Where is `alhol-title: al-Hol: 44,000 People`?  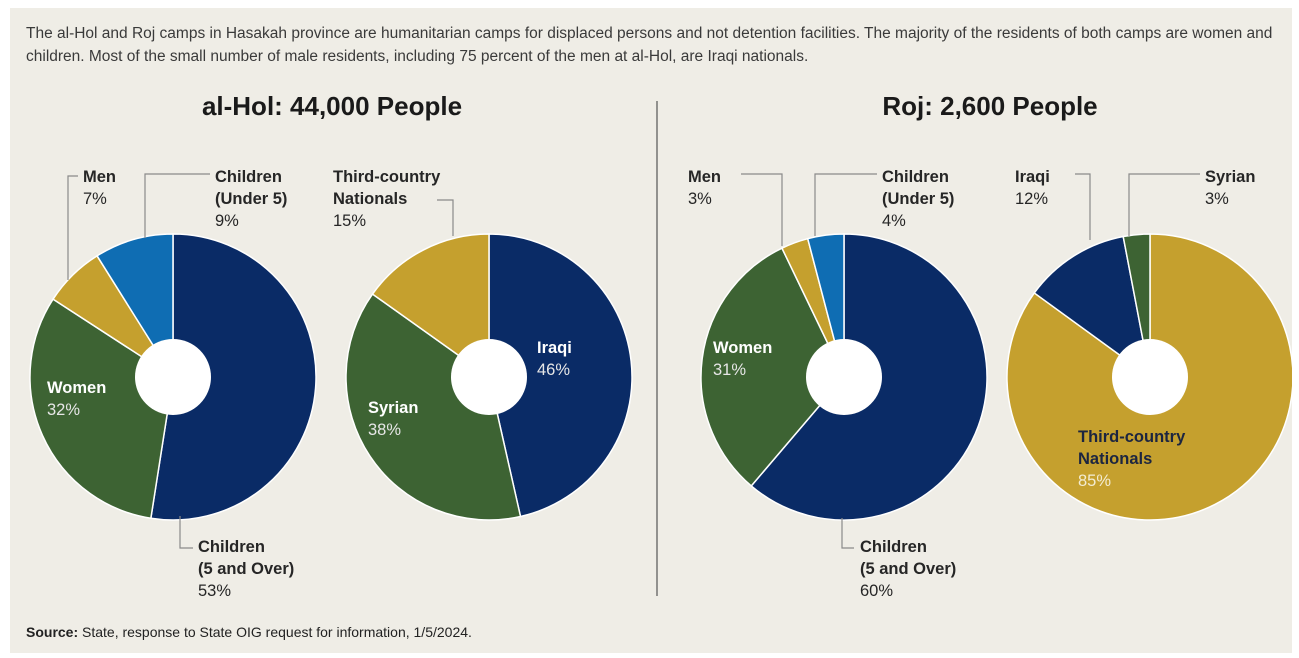 alhol-title: al-Hol: 44,000 People is located at coordinates (332, 106).